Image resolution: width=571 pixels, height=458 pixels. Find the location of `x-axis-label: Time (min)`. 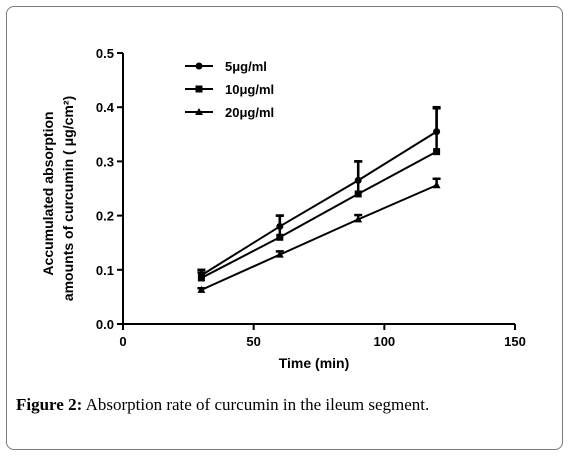

x-axis-label: Time (min) is located at coordinates (314, 363).